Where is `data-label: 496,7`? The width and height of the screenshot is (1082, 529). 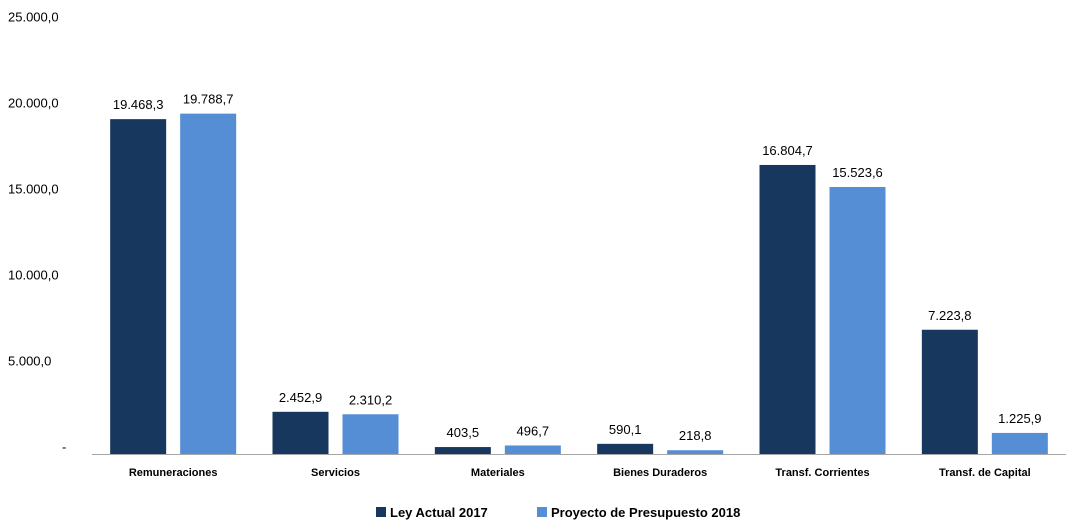
data-label: 496,7 is located at coordinates (533, 430).